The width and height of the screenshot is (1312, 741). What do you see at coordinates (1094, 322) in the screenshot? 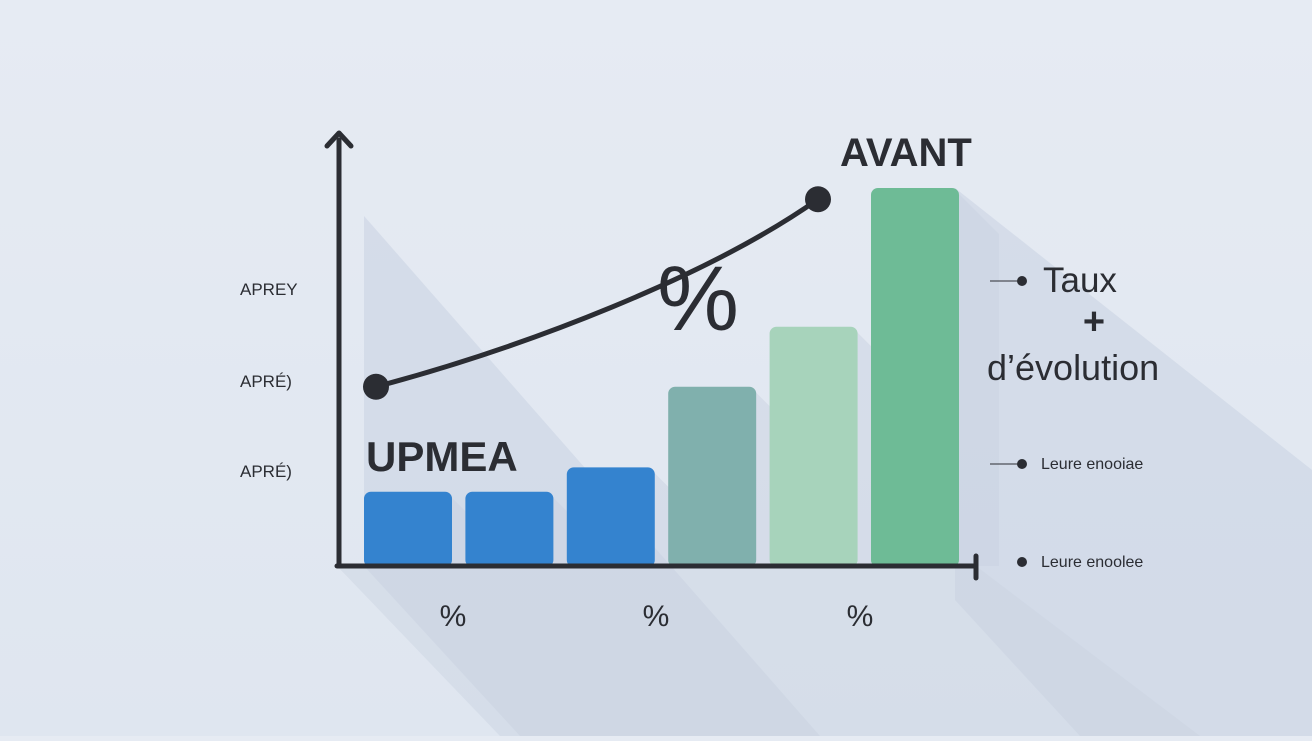
I see `legend-plus: +` at bounding box center [1094, 322].